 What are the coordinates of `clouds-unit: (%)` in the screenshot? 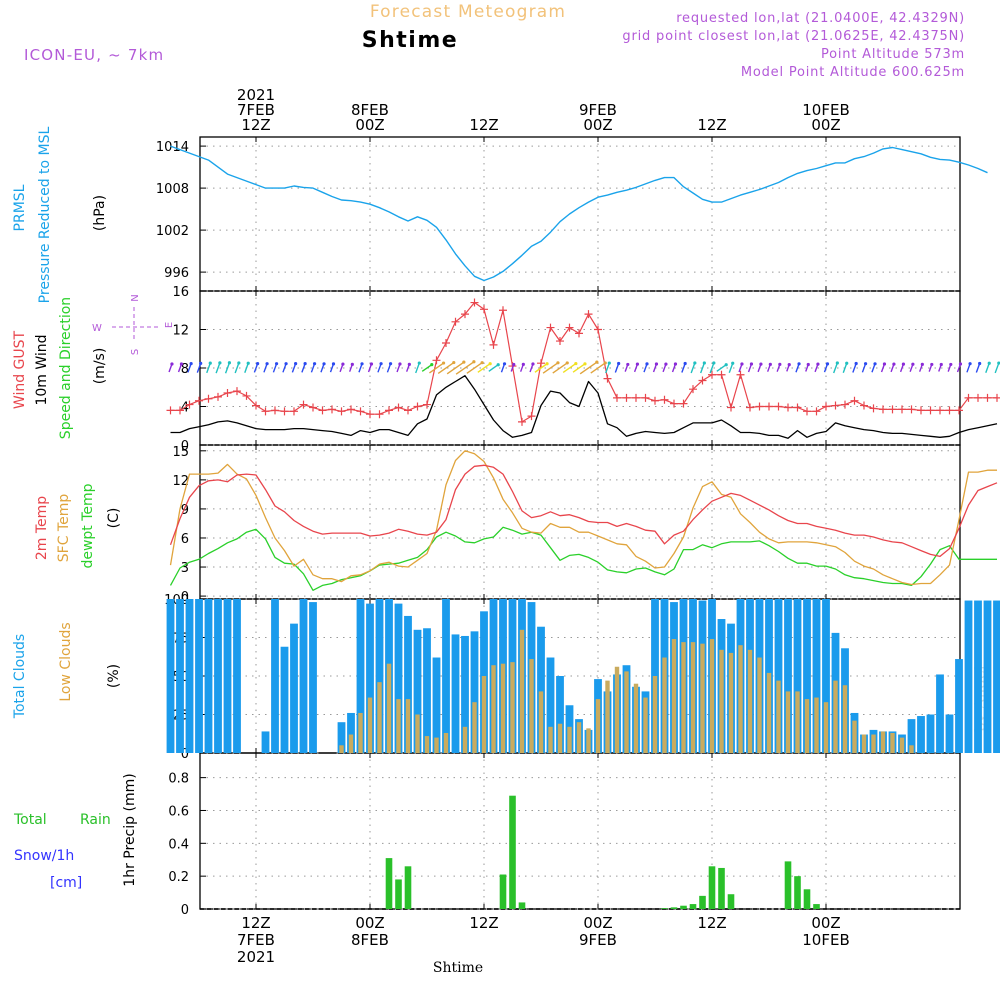 It's located at (114, 676).